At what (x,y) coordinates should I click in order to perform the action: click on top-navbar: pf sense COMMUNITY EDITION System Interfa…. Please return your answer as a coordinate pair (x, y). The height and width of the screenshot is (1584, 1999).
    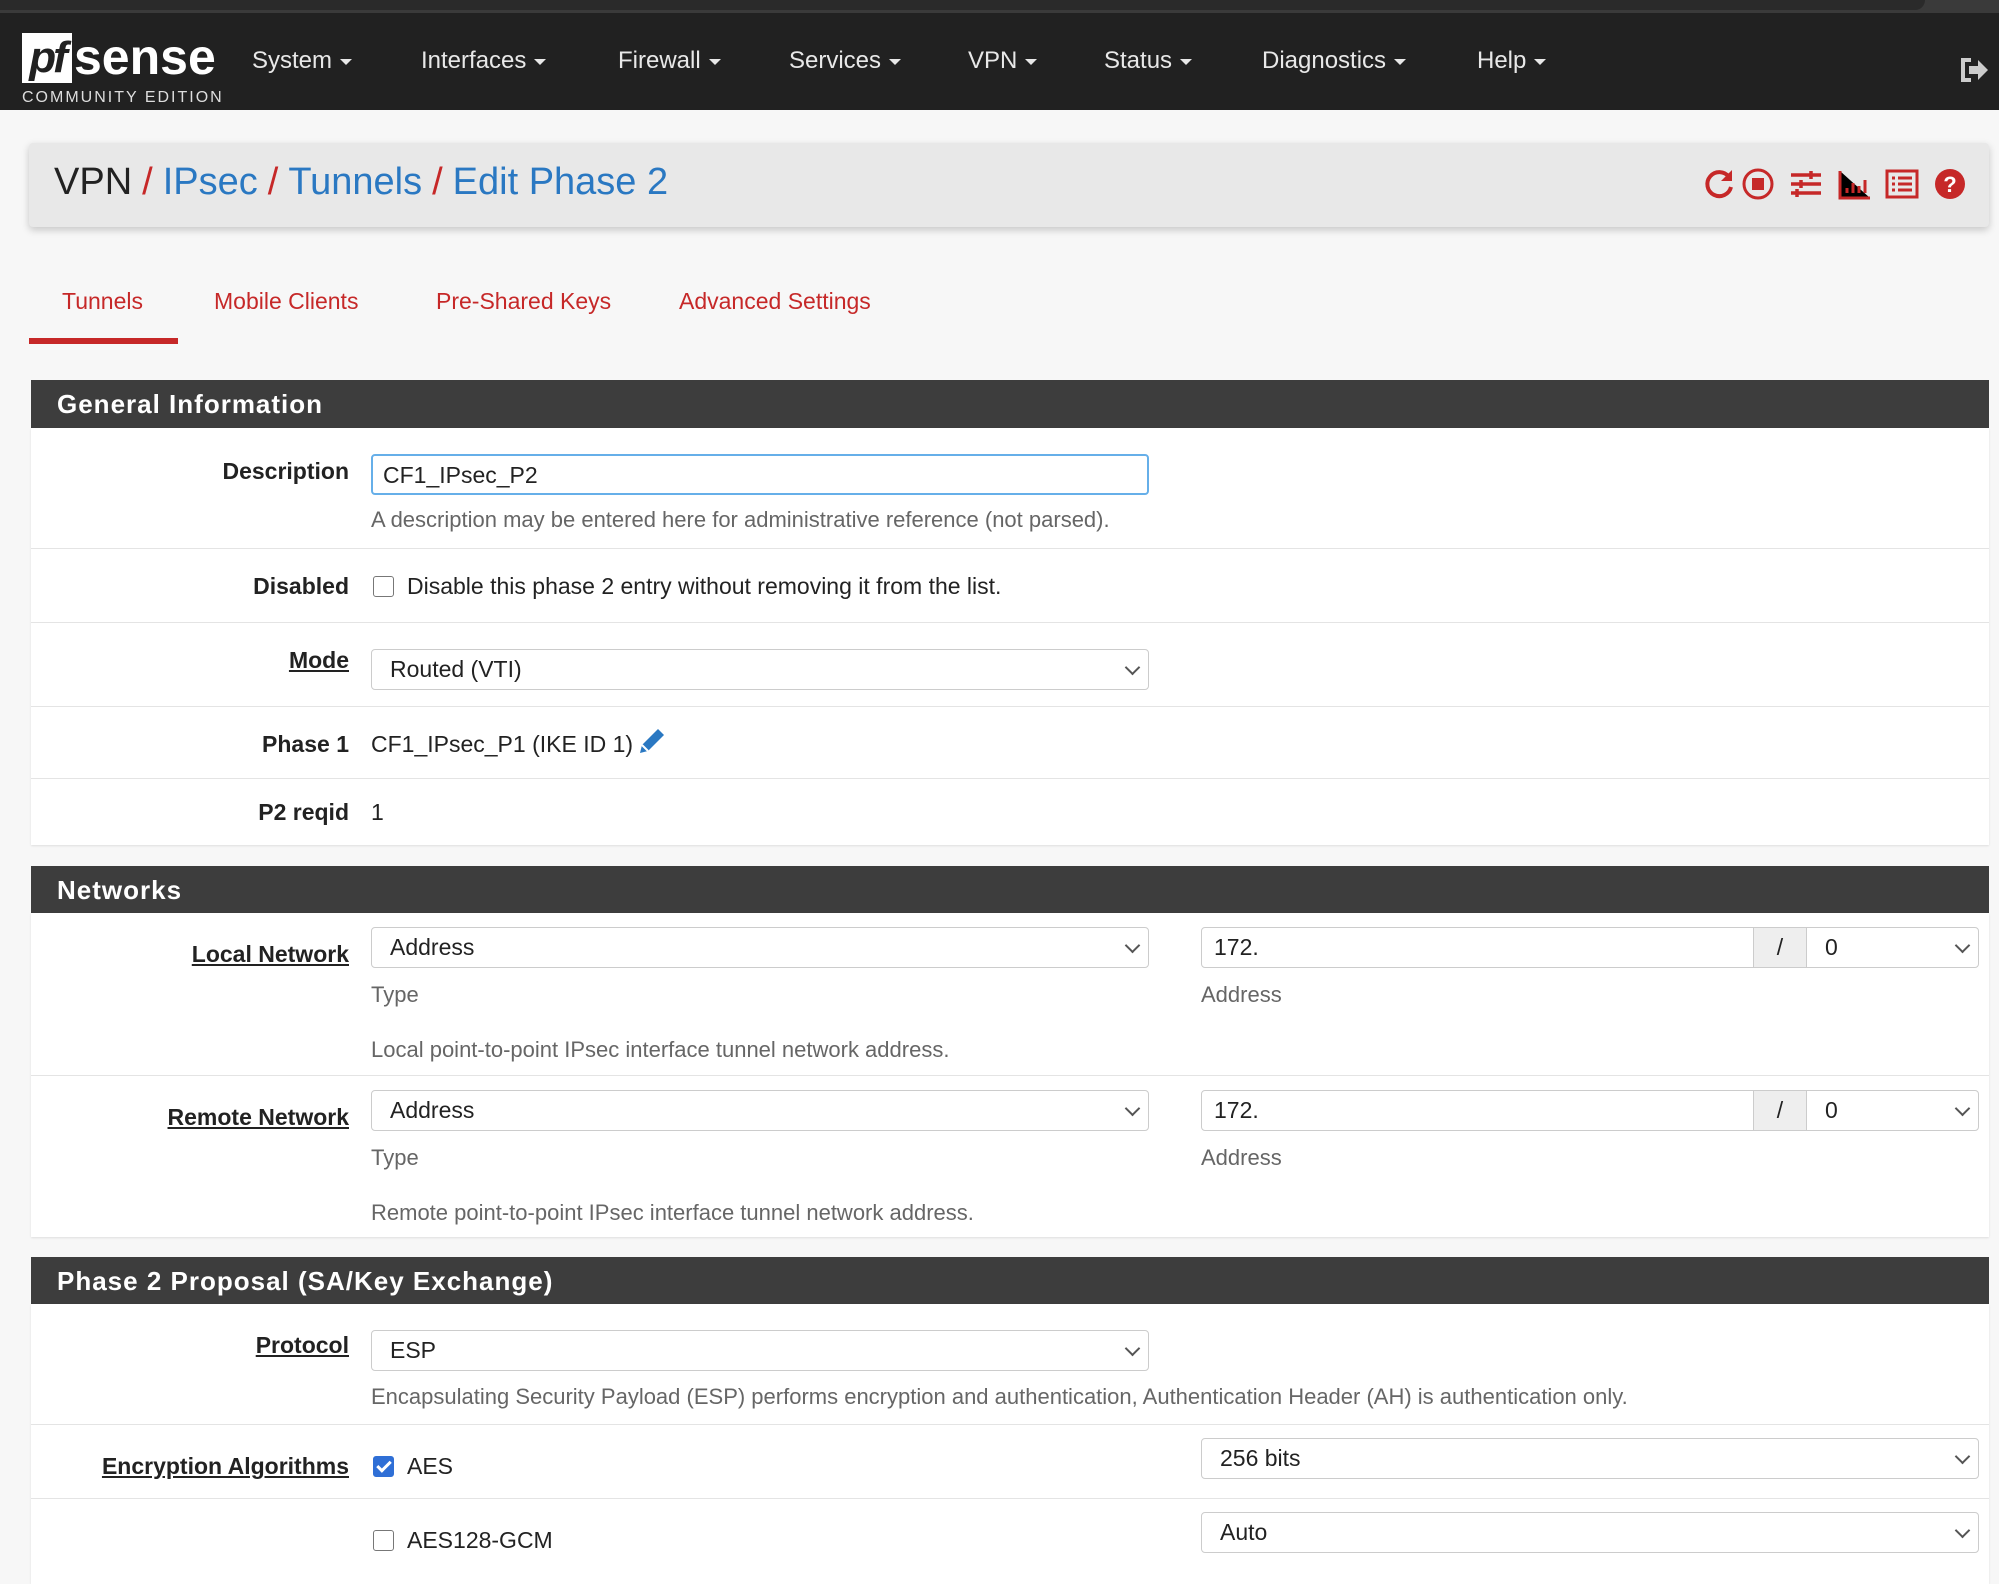
    Looking at the image, I should click on (999, 61).